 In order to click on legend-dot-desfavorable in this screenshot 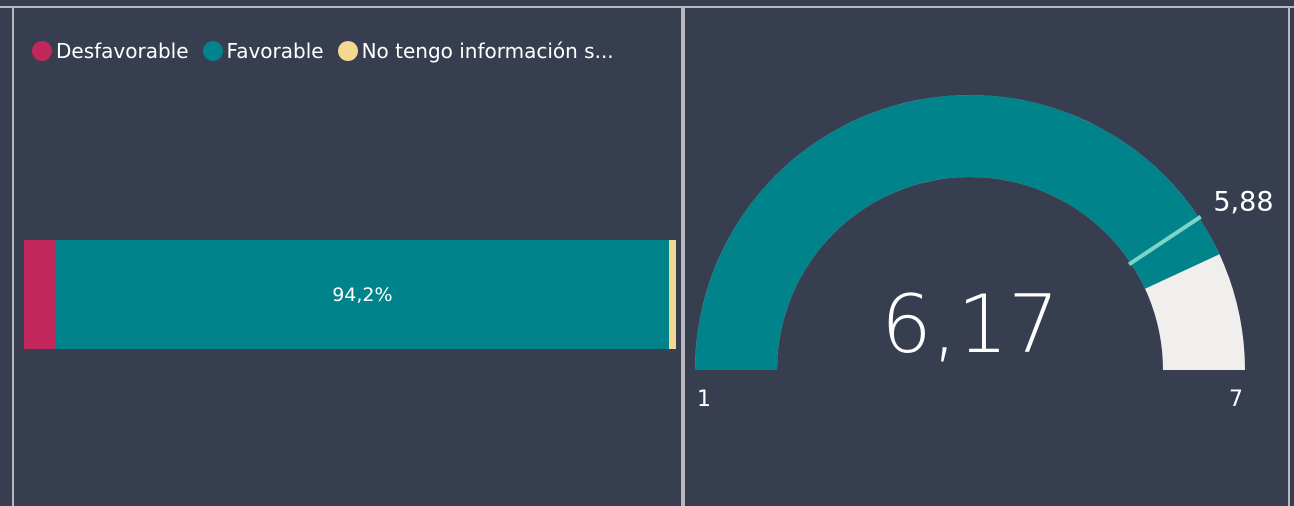, I will do `click(42, 51)`.